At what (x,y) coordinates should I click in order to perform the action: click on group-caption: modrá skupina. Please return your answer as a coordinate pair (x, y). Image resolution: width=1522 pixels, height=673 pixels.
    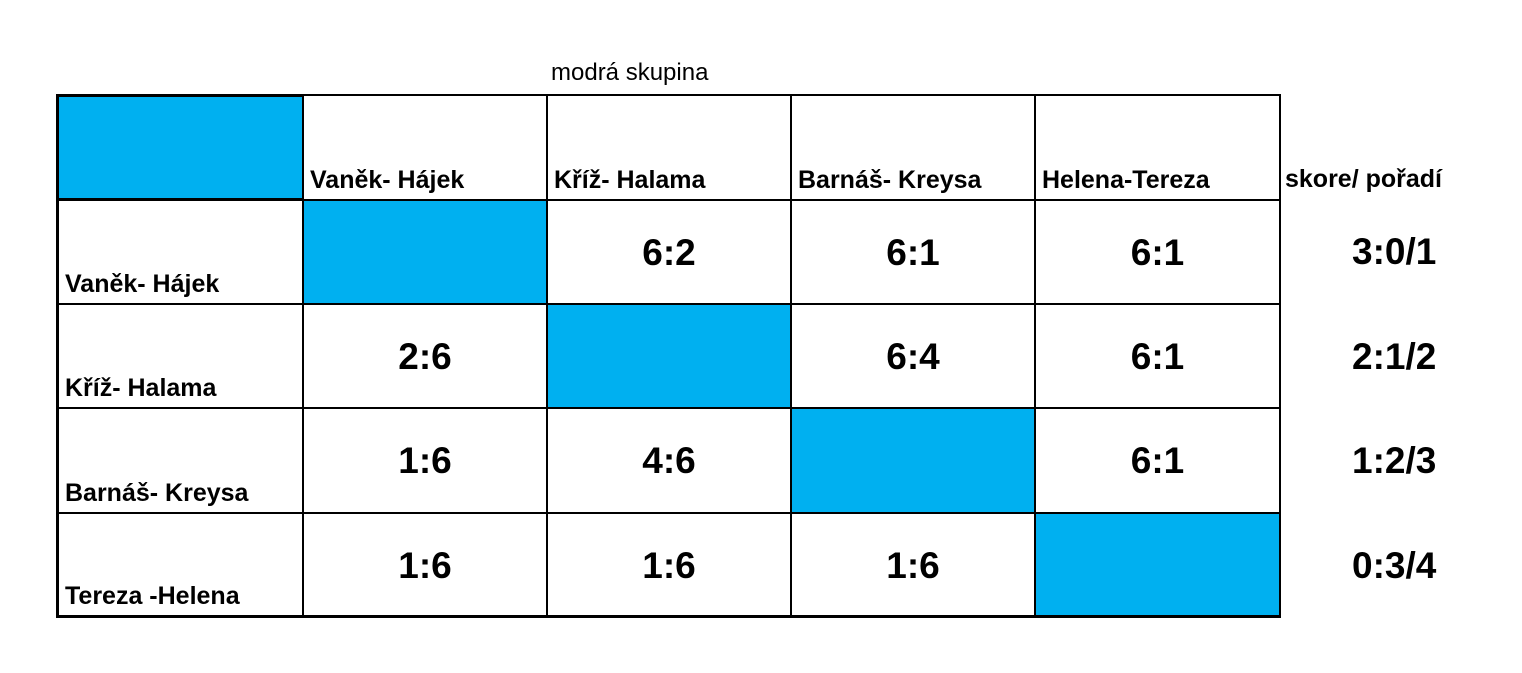
    Looking at the image, I should click on (630, 72).